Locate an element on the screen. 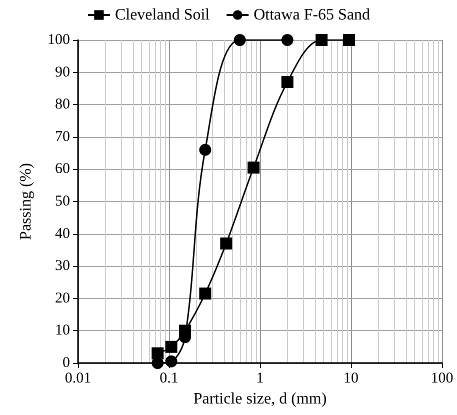  x-axis-title: Particle size, d (mm) is located at coordinates (260, 399).